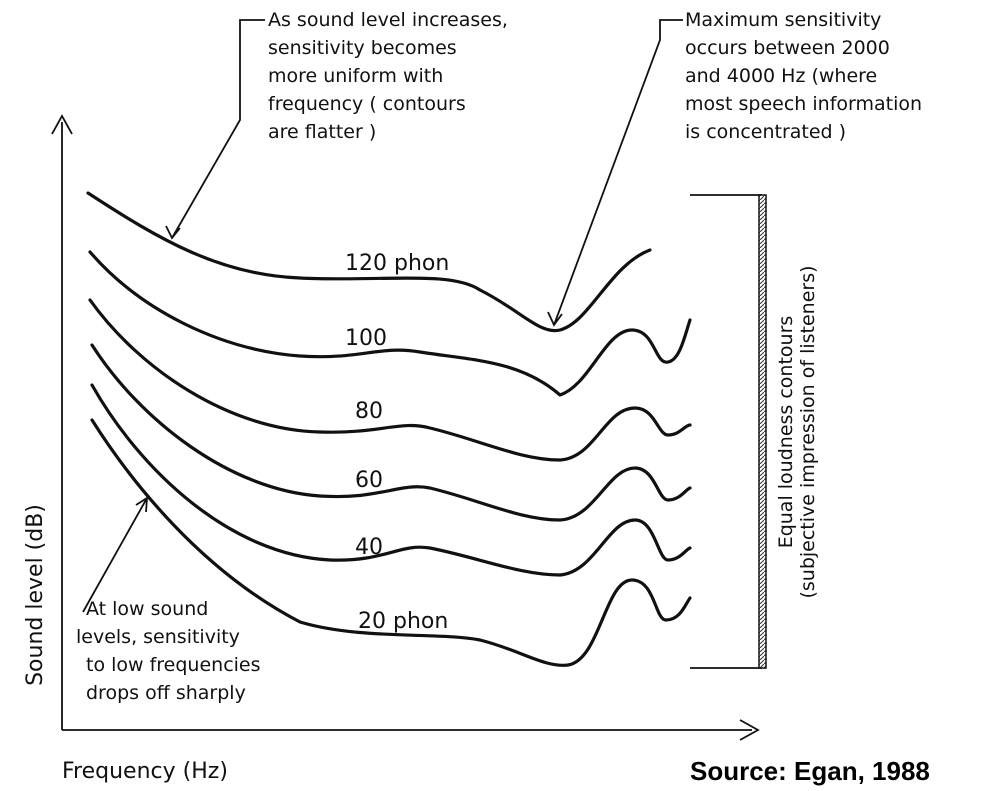 Image resolution: width=1002 pixels, height=791 pixels. I want to click on annotation-line: are flatter ), so click(322, 132).